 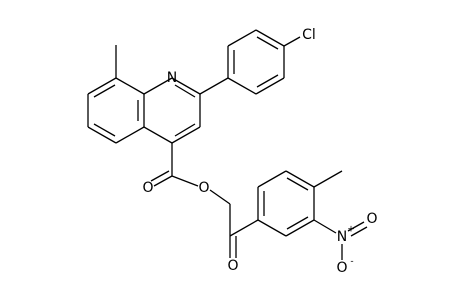 What do you see at coordinates (351, 262) in the screenshot?
I see `charge-label: -` at bounding box center [351, 262].